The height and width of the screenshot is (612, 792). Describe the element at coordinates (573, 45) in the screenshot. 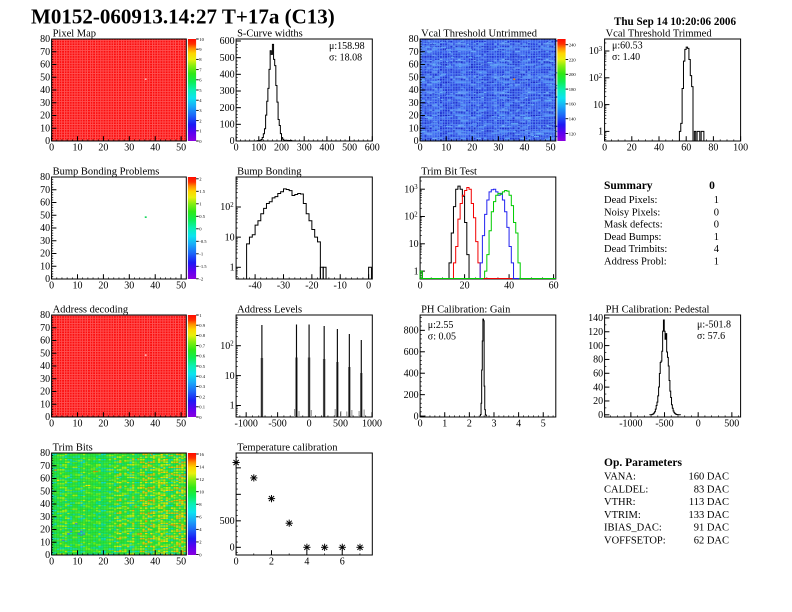

I see `svg-text: 240` at that location.